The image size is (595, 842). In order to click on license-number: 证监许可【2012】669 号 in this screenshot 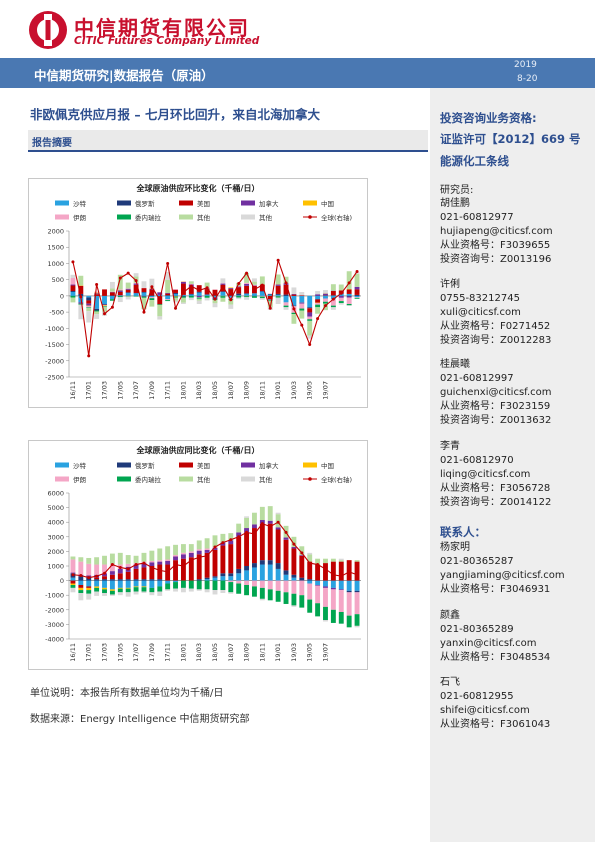, I will do `click(510, 139)`.